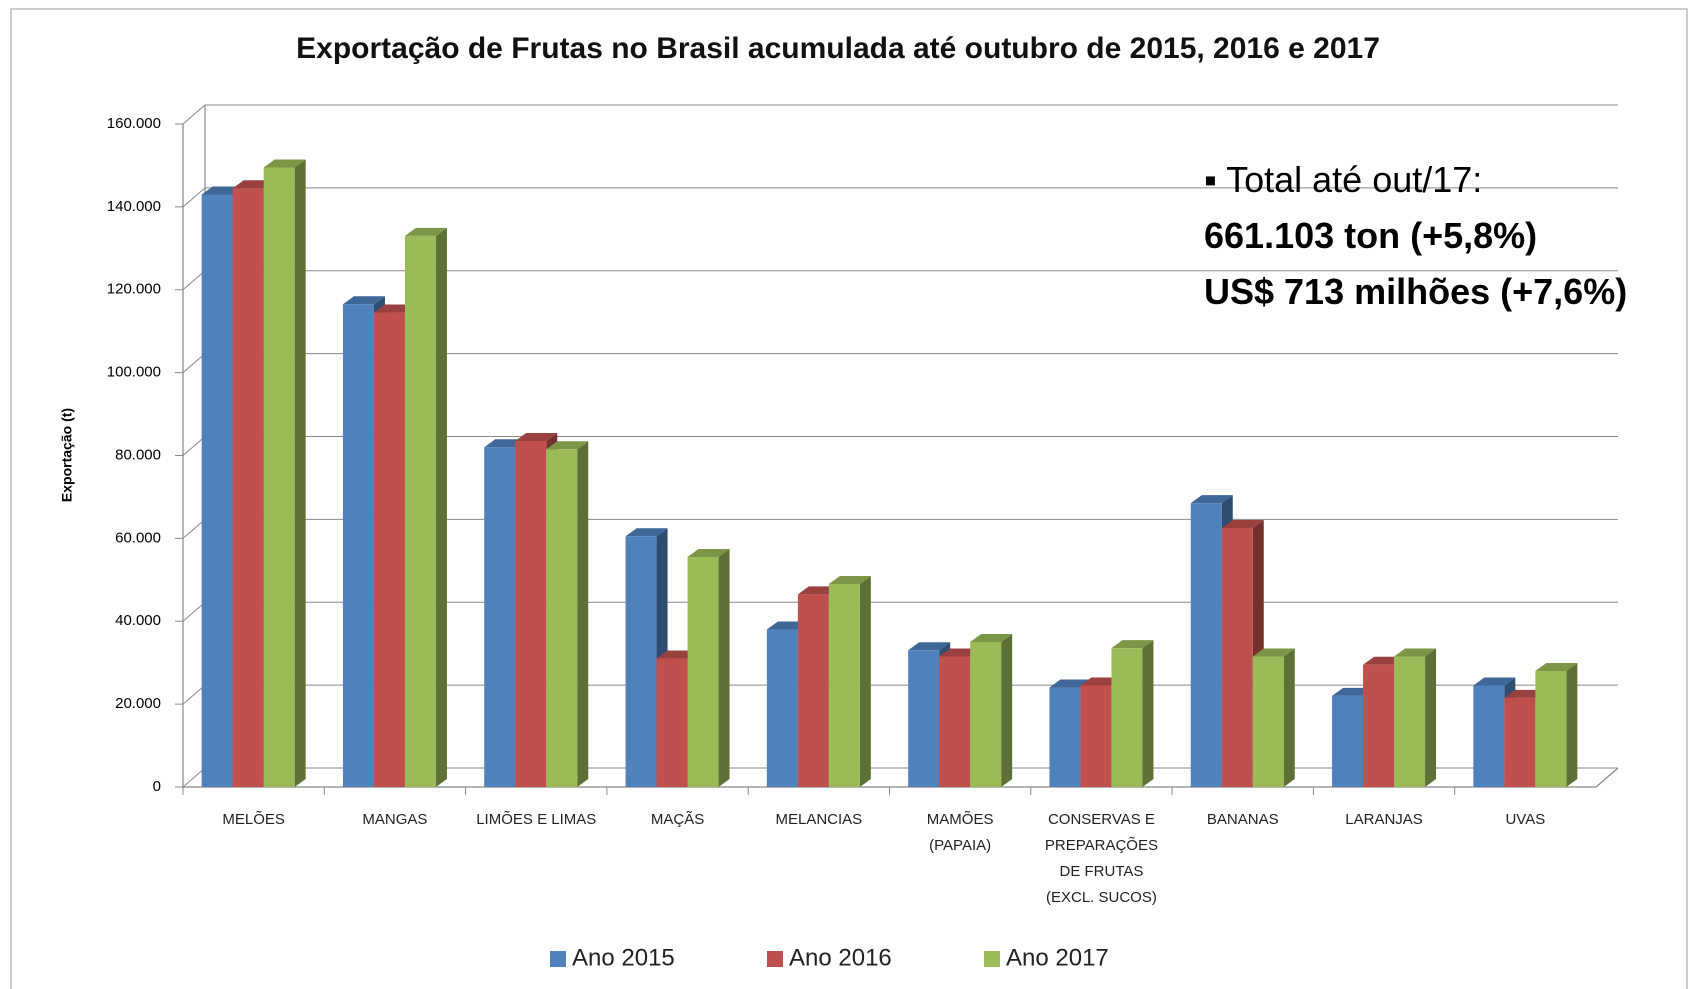  Describe the element at coordinates (536, 819) in the screenshot. I see `x-tick-label: LIMÕES E LIMAS` at that location.